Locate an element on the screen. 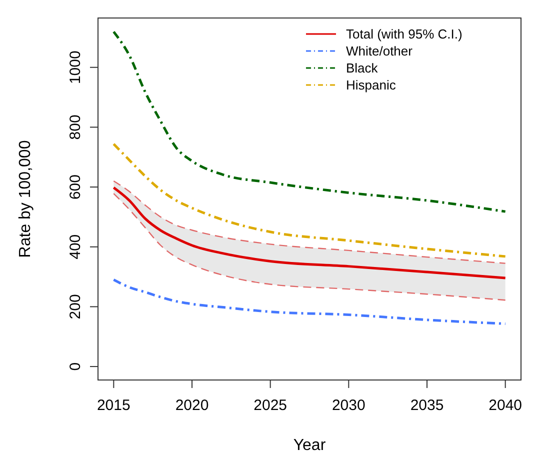  x-tick-label: 2030 is located at coordinates (349, 405).